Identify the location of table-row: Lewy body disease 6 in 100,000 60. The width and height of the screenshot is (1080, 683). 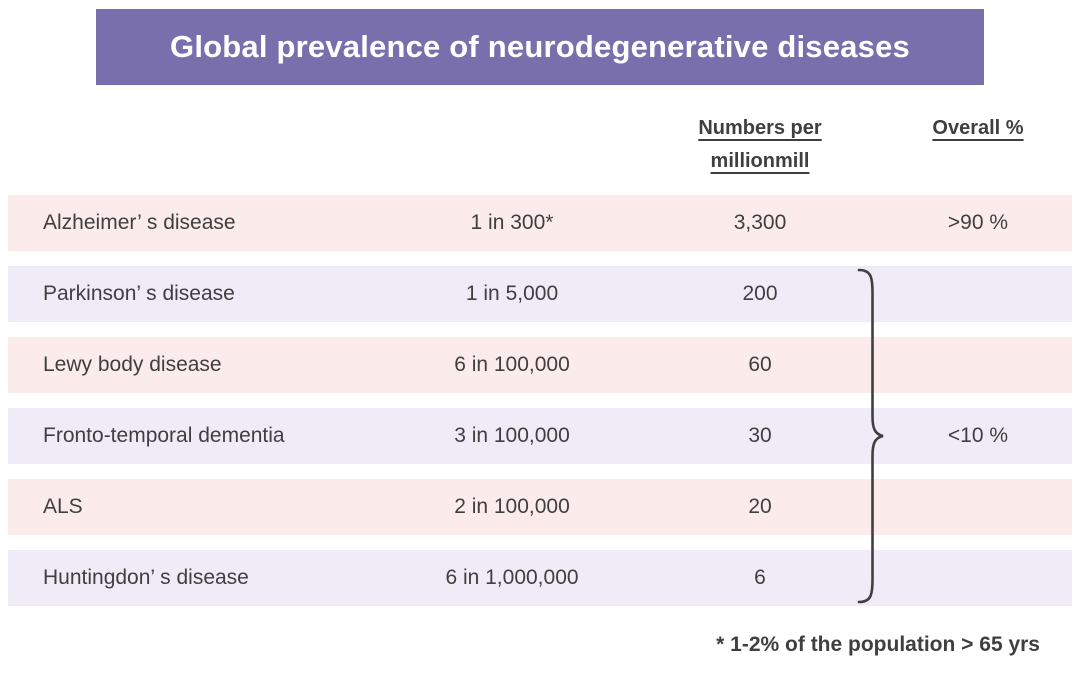
(540, 365).